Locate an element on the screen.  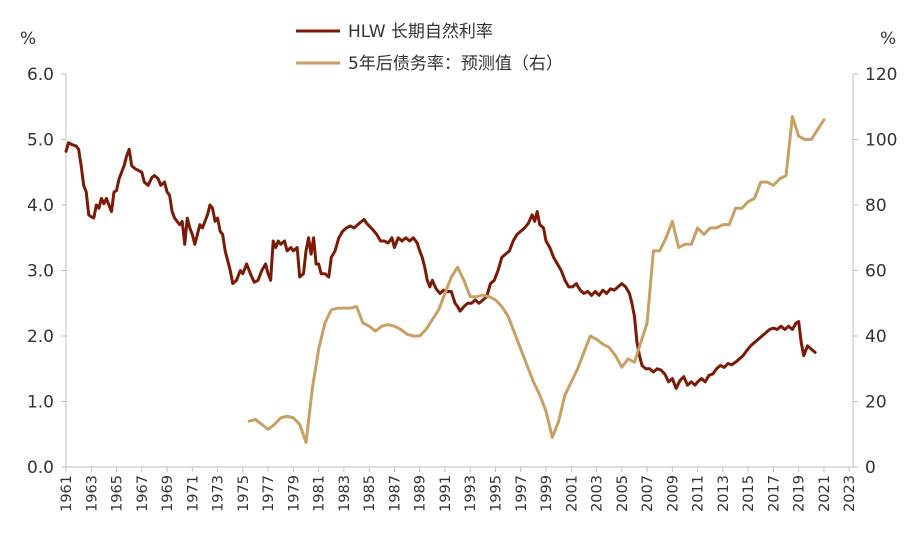
x-tick-label: 2007 is located at coordinates (648, 493).